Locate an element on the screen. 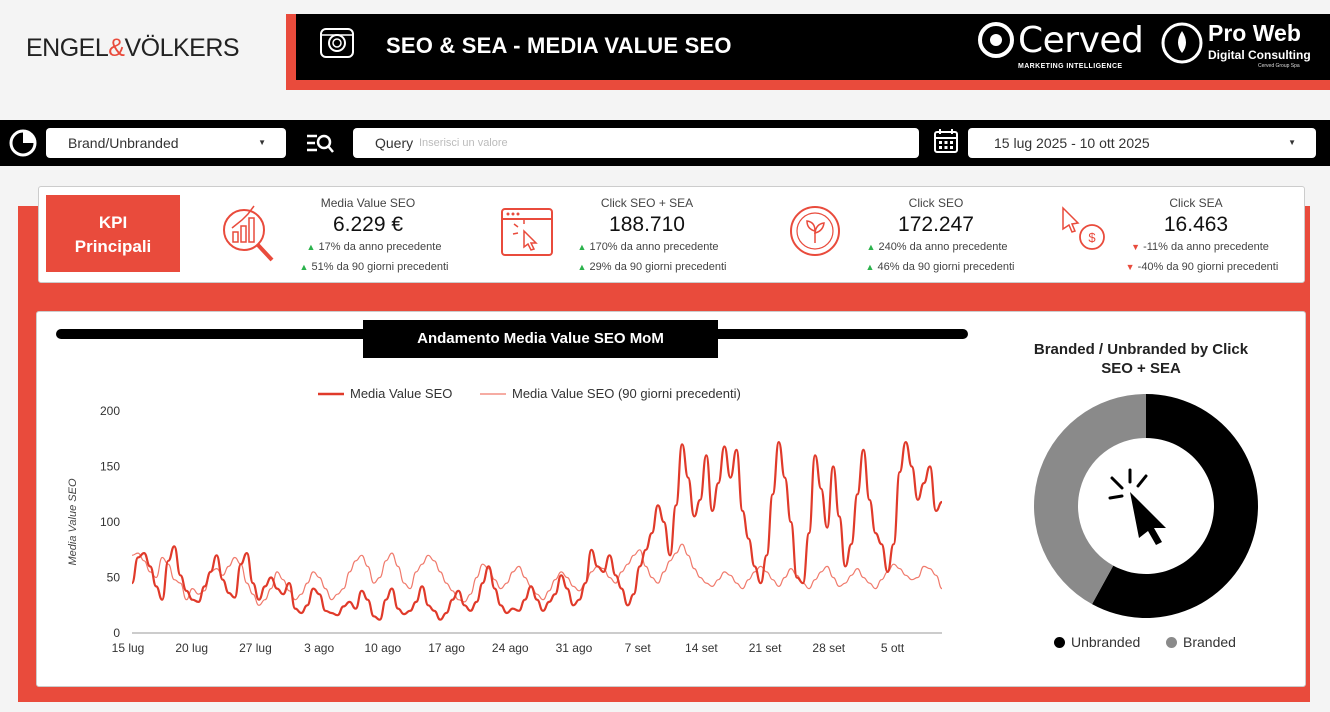  x-tick-label: 14 set is located at coordinates (701, 648).